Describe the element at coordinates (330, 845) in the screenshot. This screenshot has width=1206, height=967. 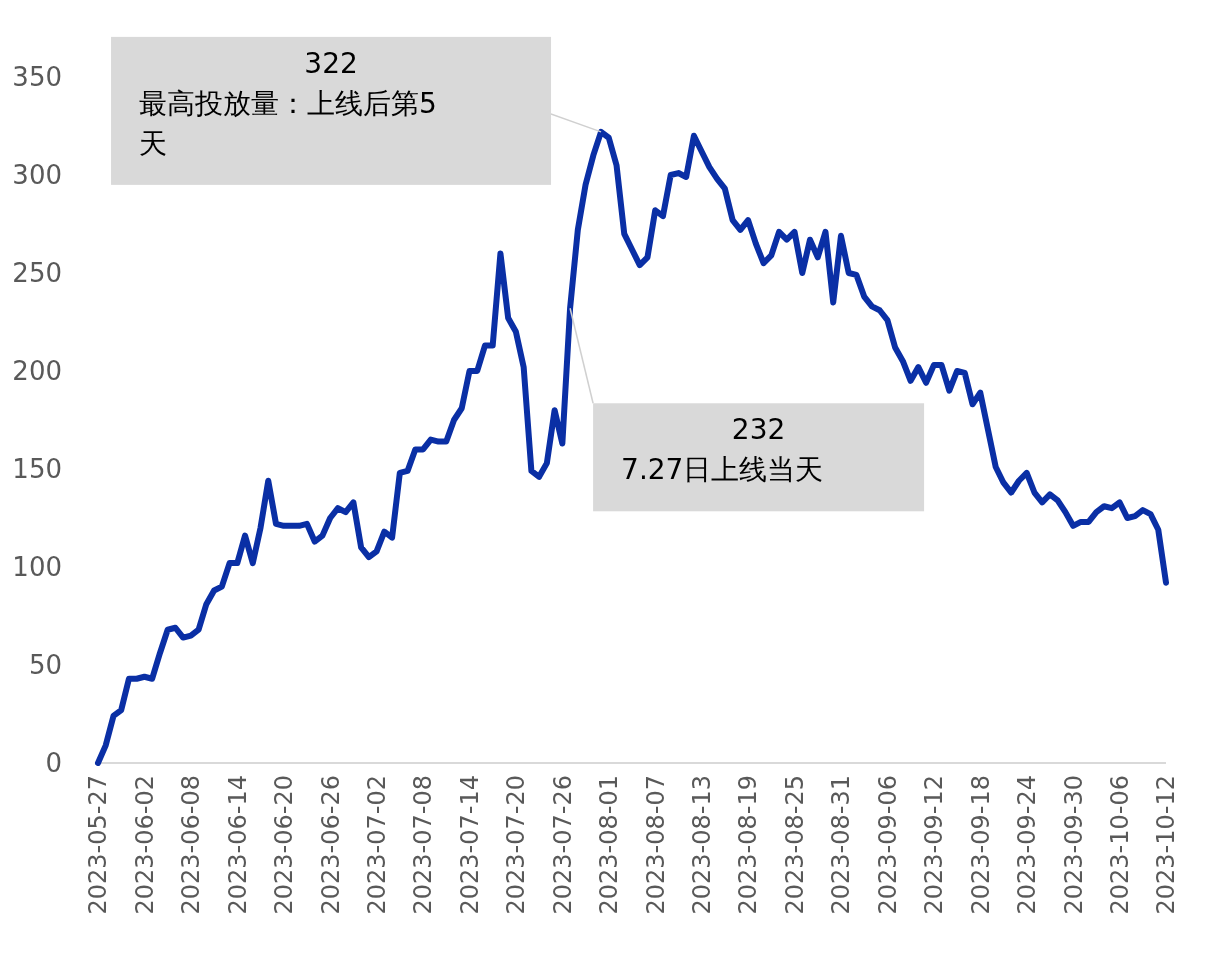
I see `x-tick-label: 2023-06-26` at that location.